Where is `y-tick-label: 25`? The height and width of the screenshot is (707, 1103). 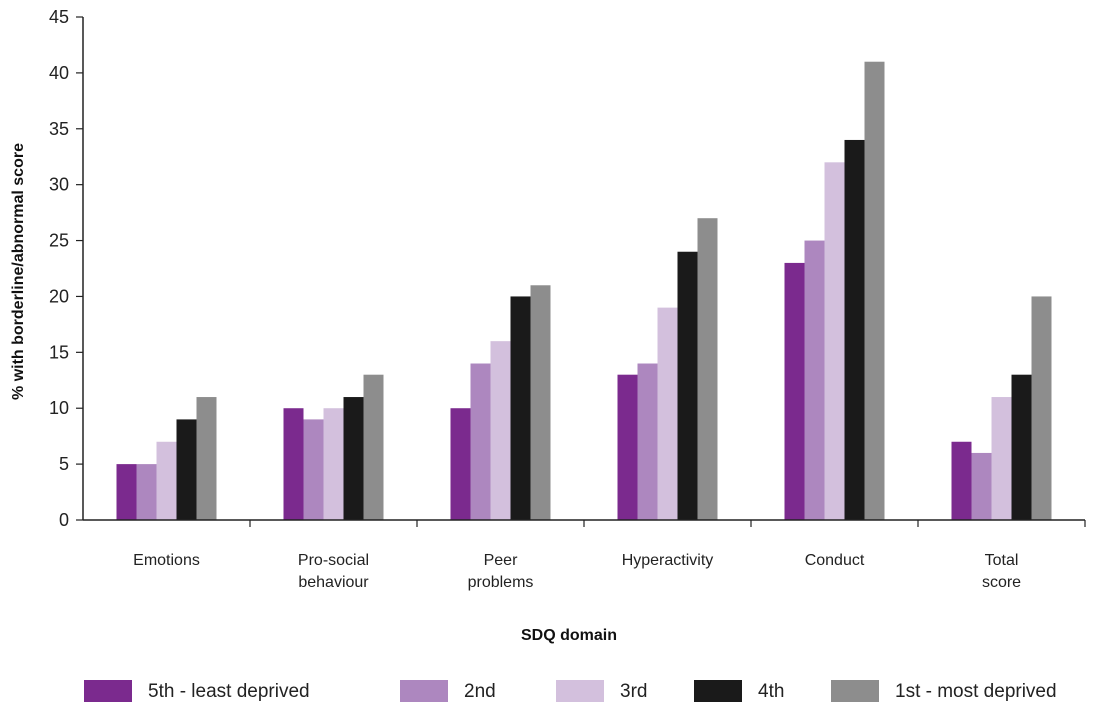
y-tick-label: 25 is located at coordinates (59, 241).